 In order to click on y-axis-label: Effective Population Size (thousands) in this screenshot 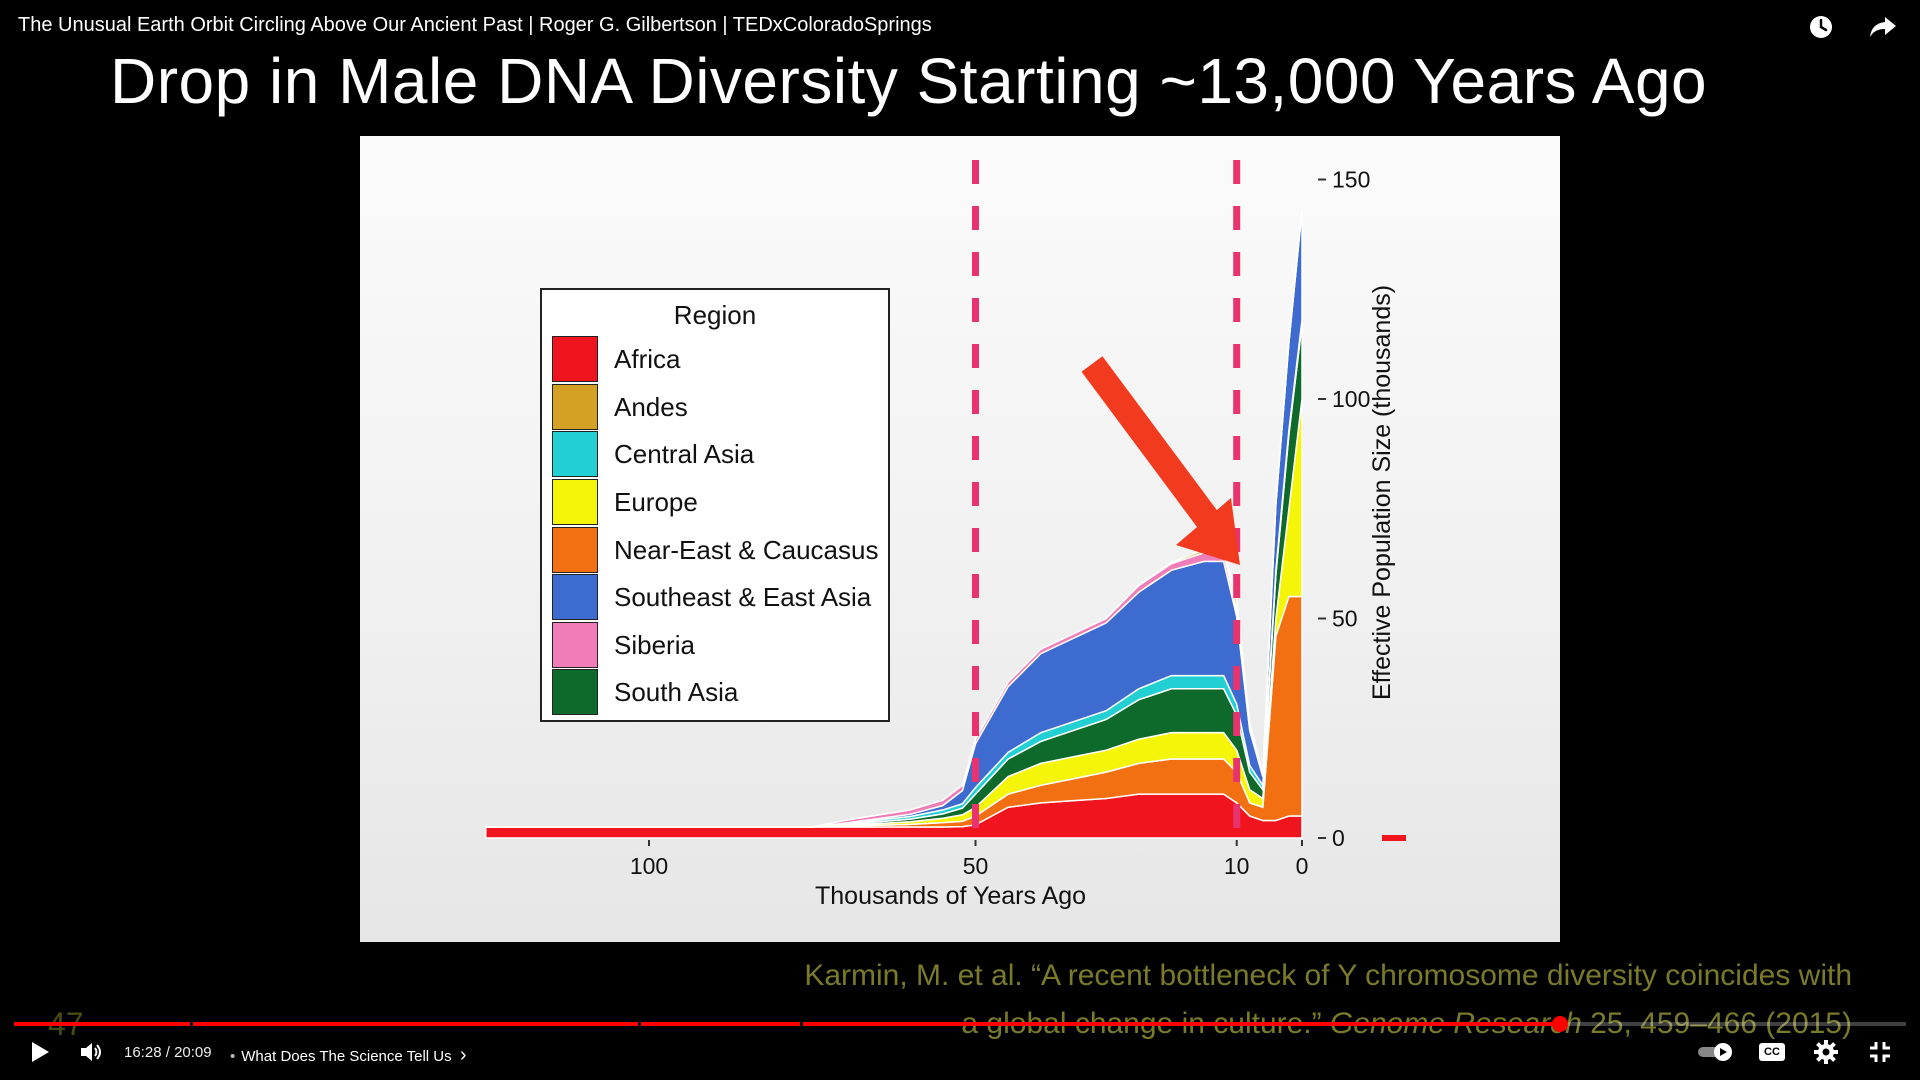, I will do `click(1382, 492)`.